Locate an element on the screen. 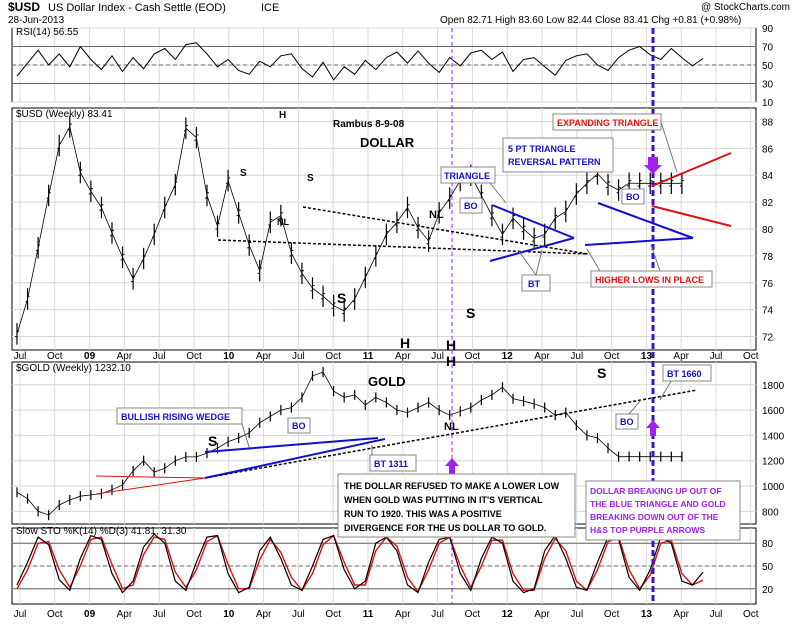  sto-y-tick-label: 20 is located at coordinates (768, 590).